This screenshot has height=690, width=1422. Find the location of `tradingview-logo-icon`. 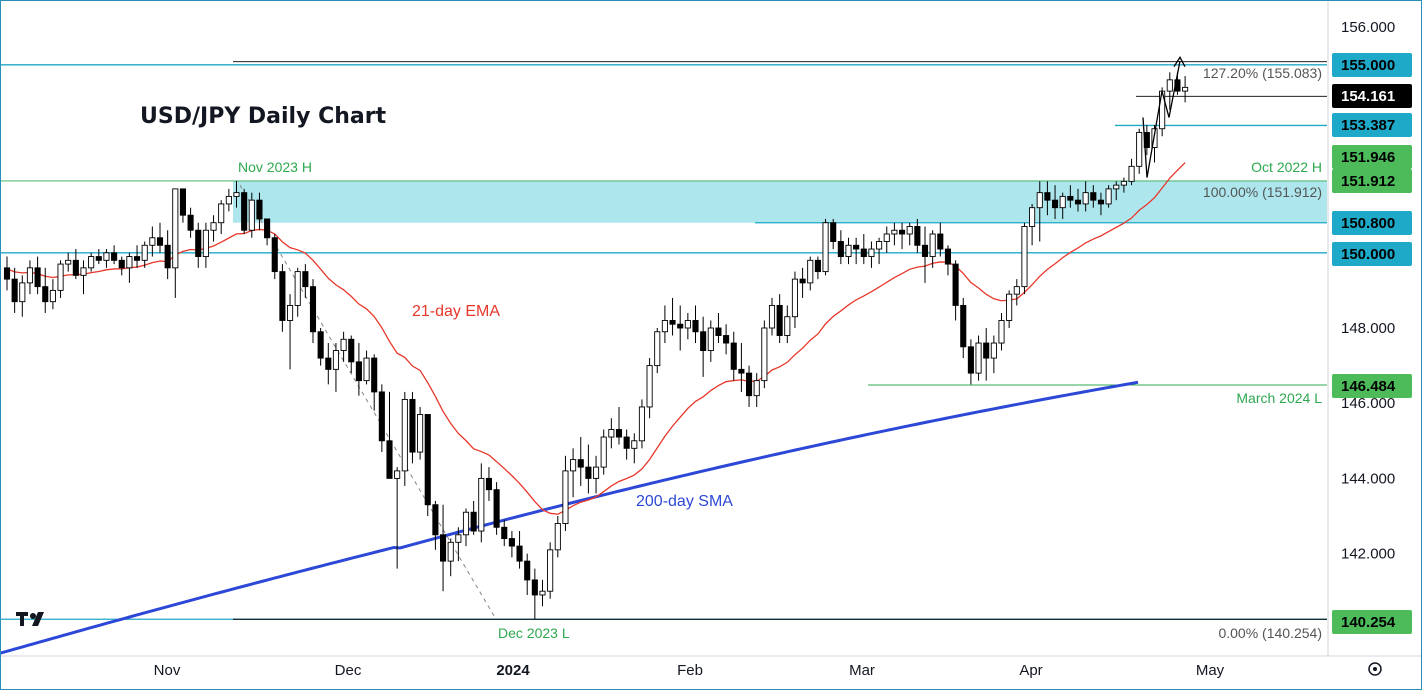

tradingview-logo-icon is located at coordinates (30, 619).